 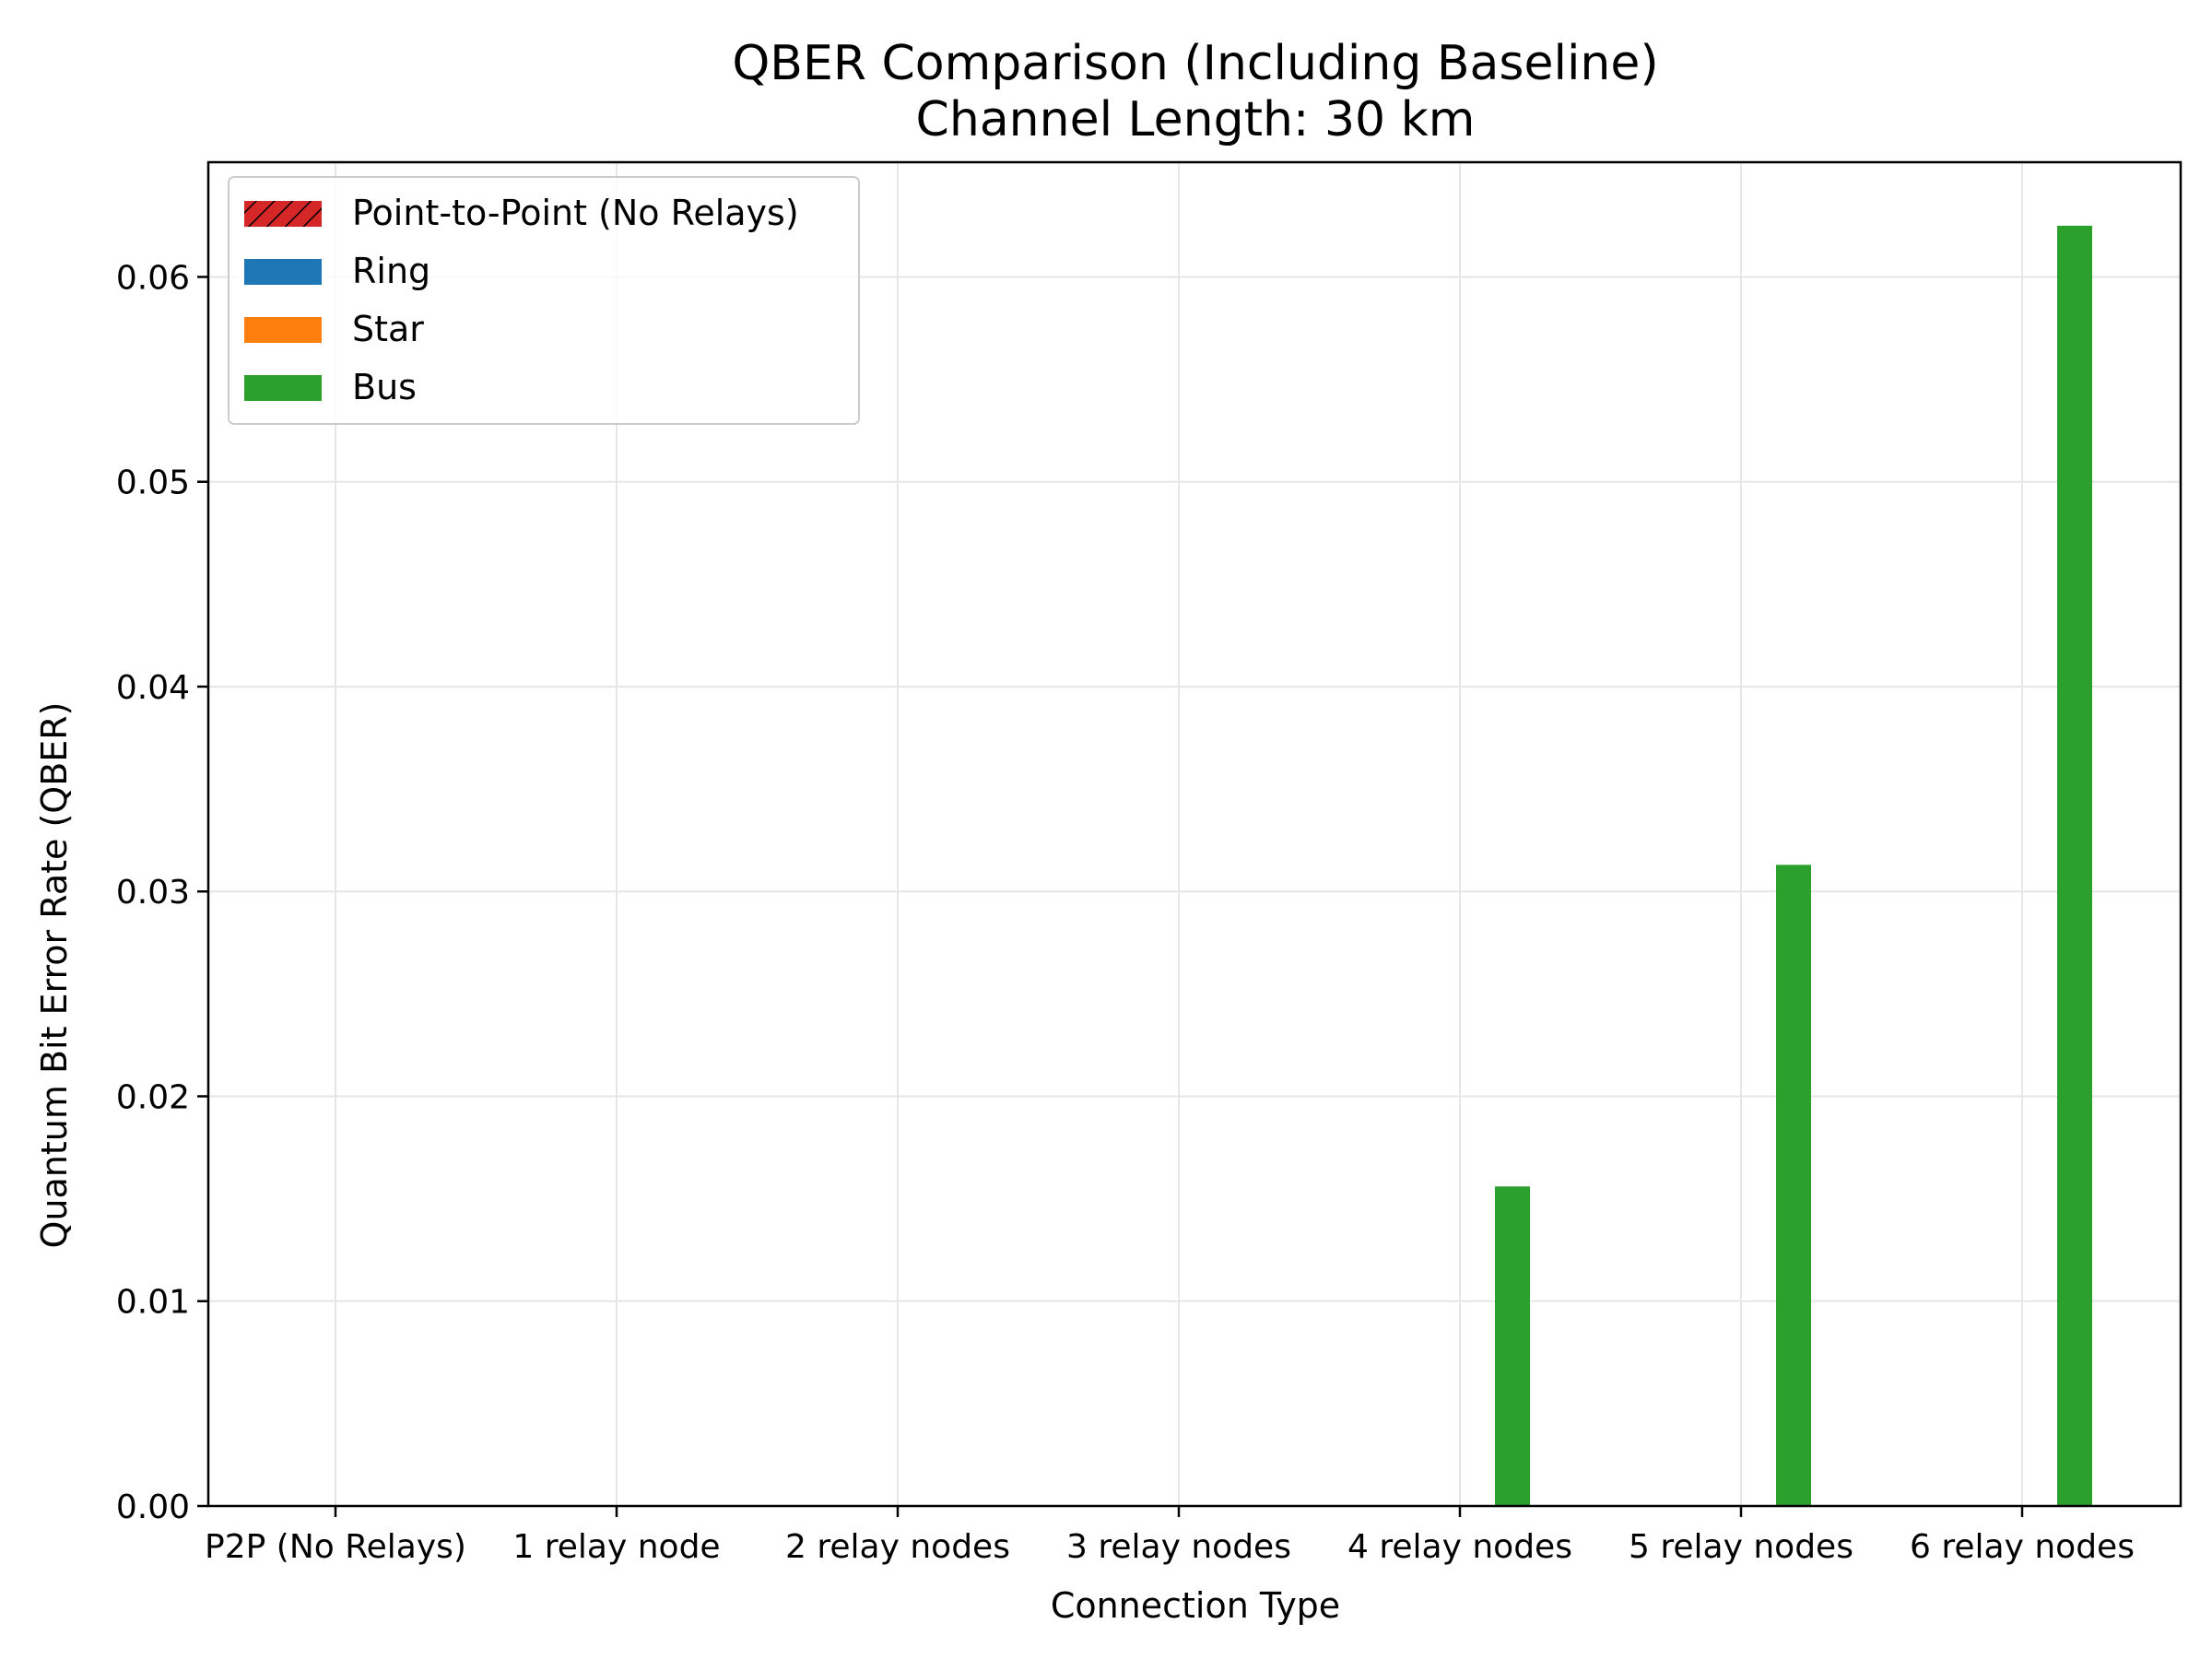 I want to click on y-tick-label: 0.03, so click(x=153, y=893).